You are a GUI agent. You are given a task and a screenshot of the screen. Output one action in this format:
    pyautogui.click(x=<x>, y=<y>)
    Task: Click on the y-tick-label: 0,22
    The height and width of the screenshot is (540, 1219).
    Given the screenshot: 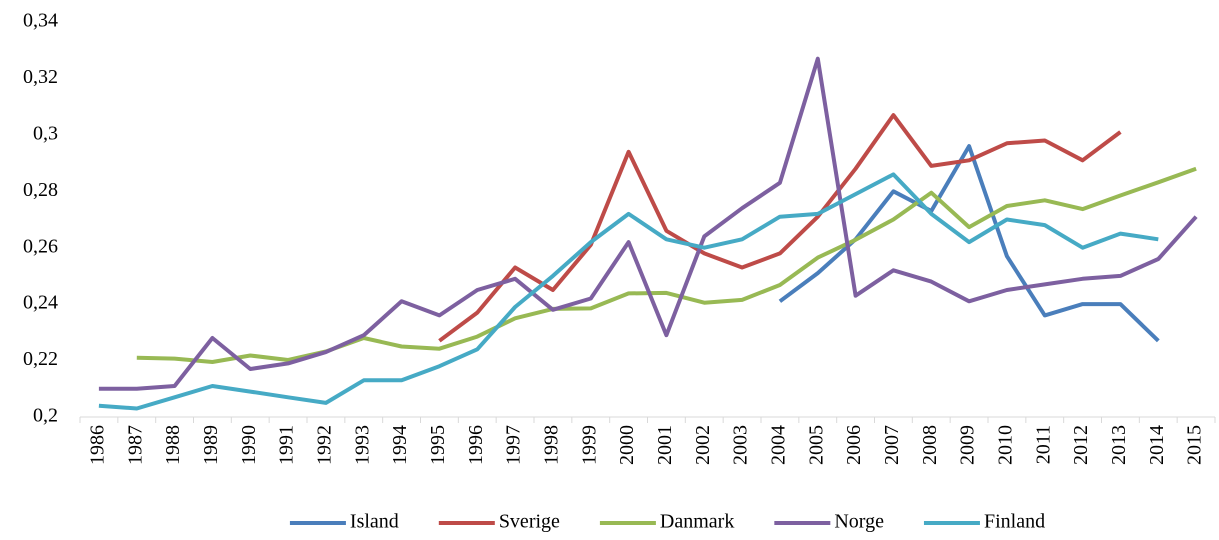 What is the action you would take?
    pyautogui.click(x=40, y=359)
    